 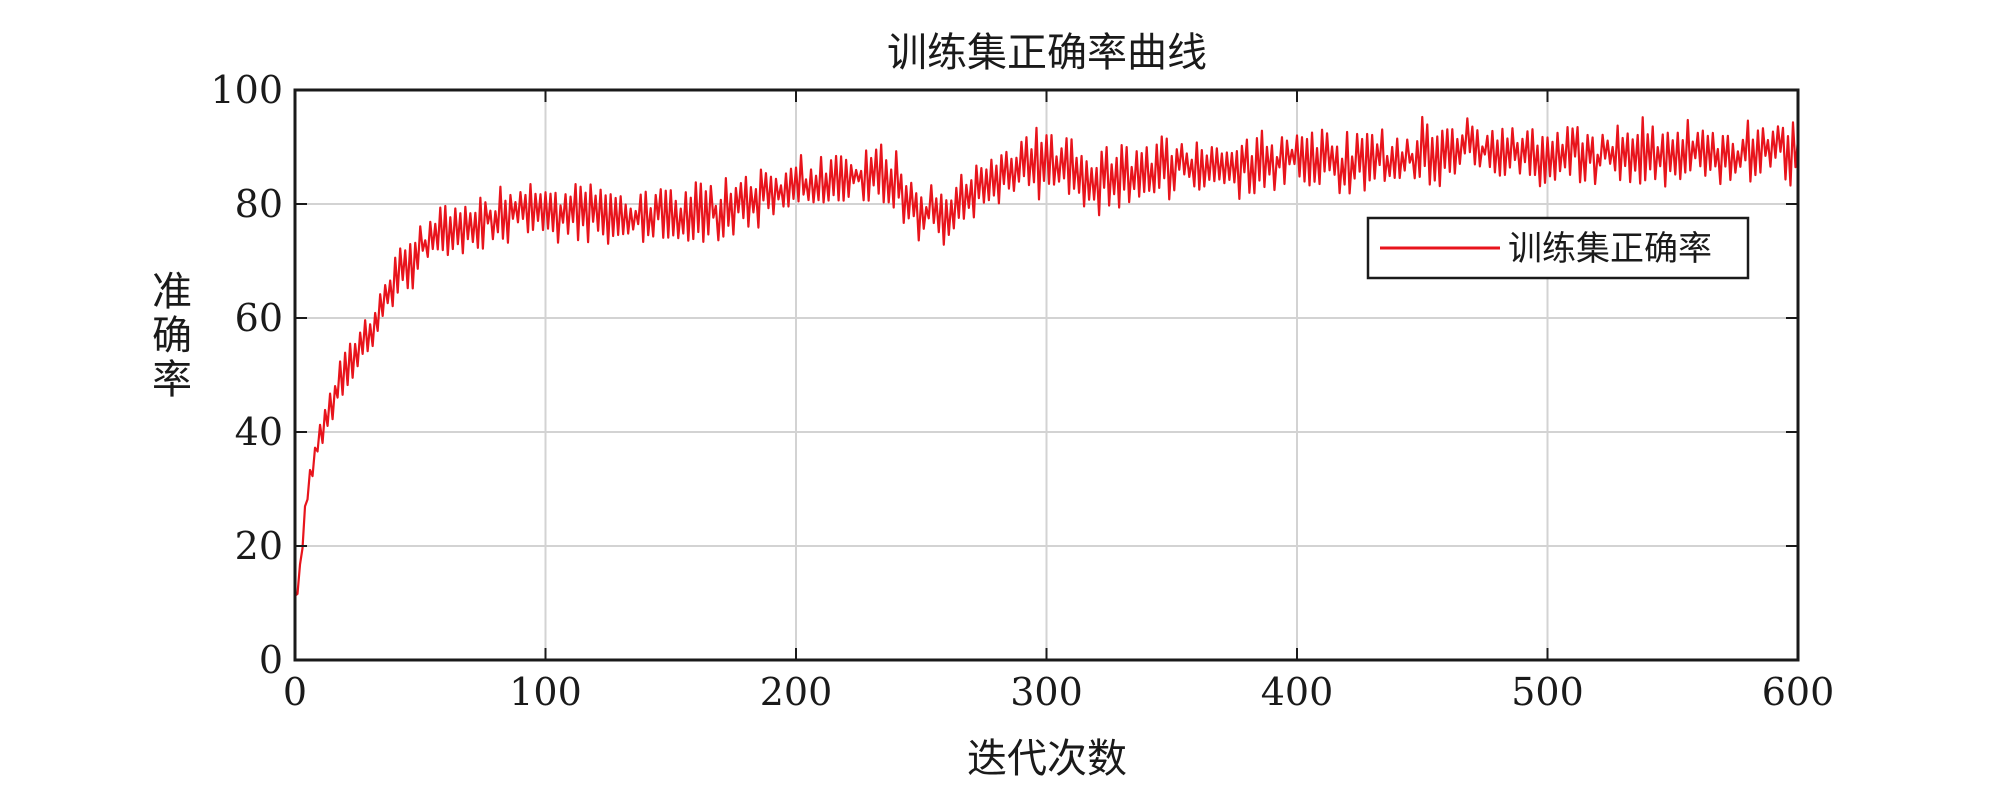 I want to click on chart-title: 训练集正确率曲线, so click(x=1047, y=53).